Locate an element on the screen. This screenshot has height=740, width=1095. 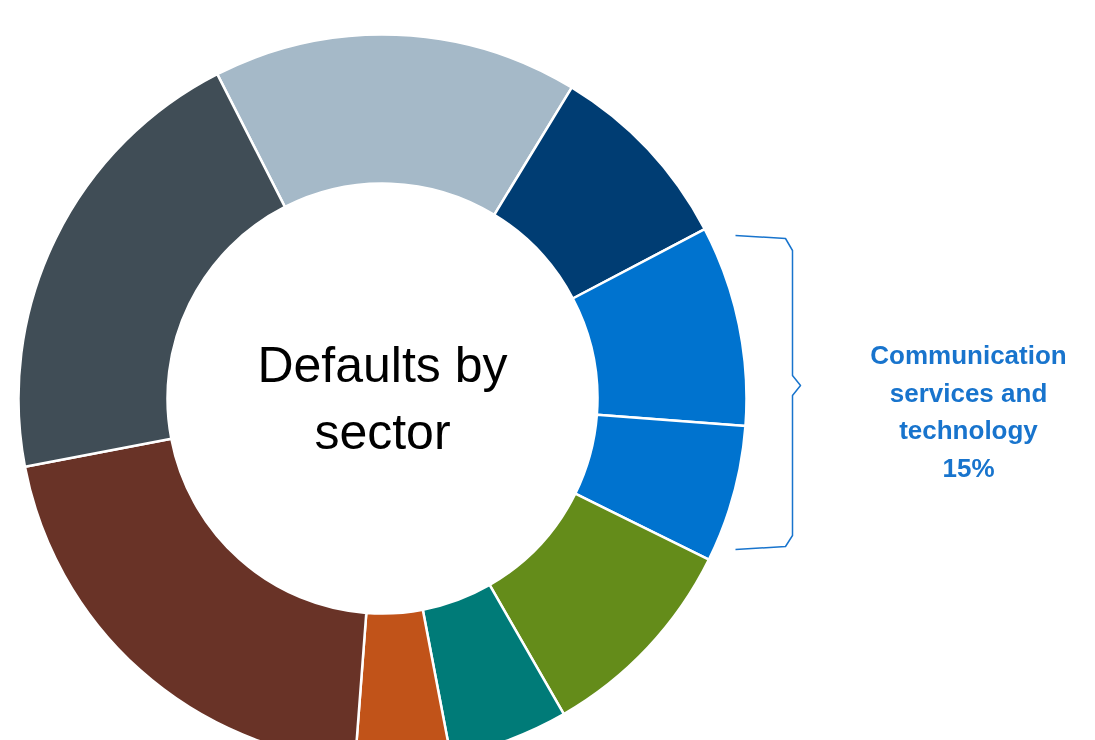
text: Defaults by sector is located at coordinates (382, 398).